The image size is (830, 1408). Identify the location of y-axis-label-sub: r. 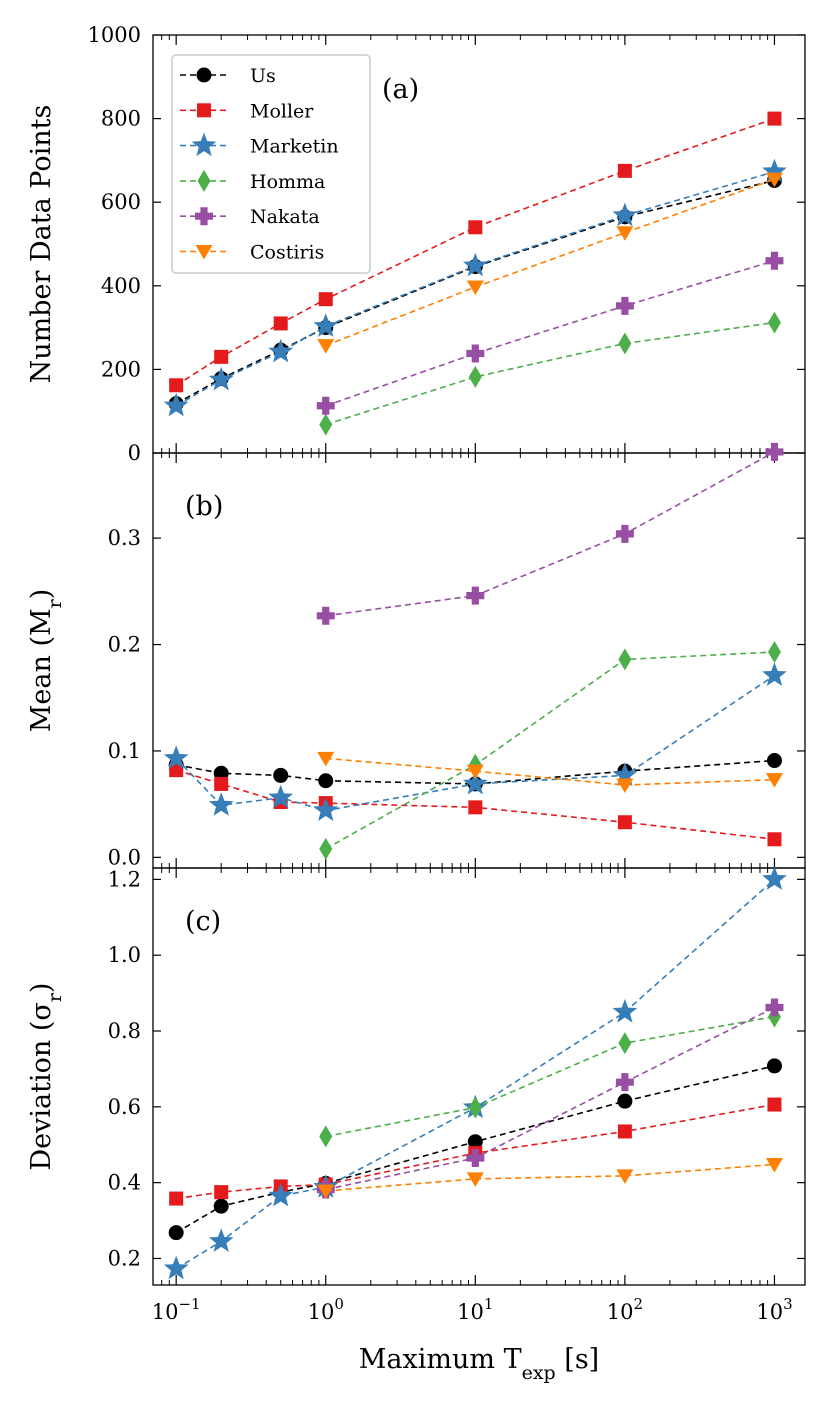
(55, 603).